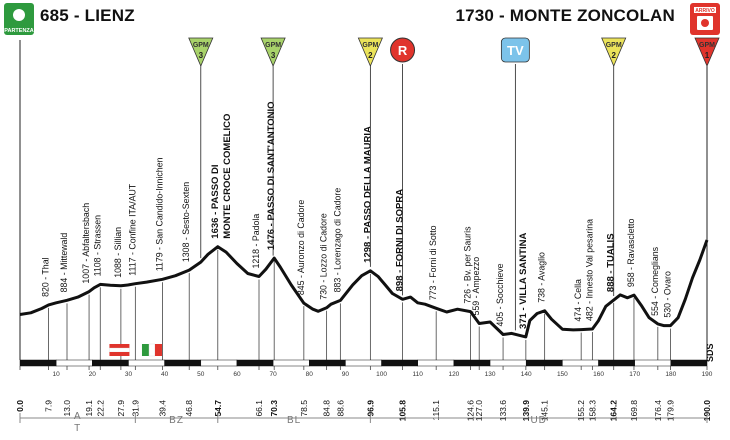 This screenshot has height=440, width=730. I want to click on km-scale-tick: 120, so click(453, 374).